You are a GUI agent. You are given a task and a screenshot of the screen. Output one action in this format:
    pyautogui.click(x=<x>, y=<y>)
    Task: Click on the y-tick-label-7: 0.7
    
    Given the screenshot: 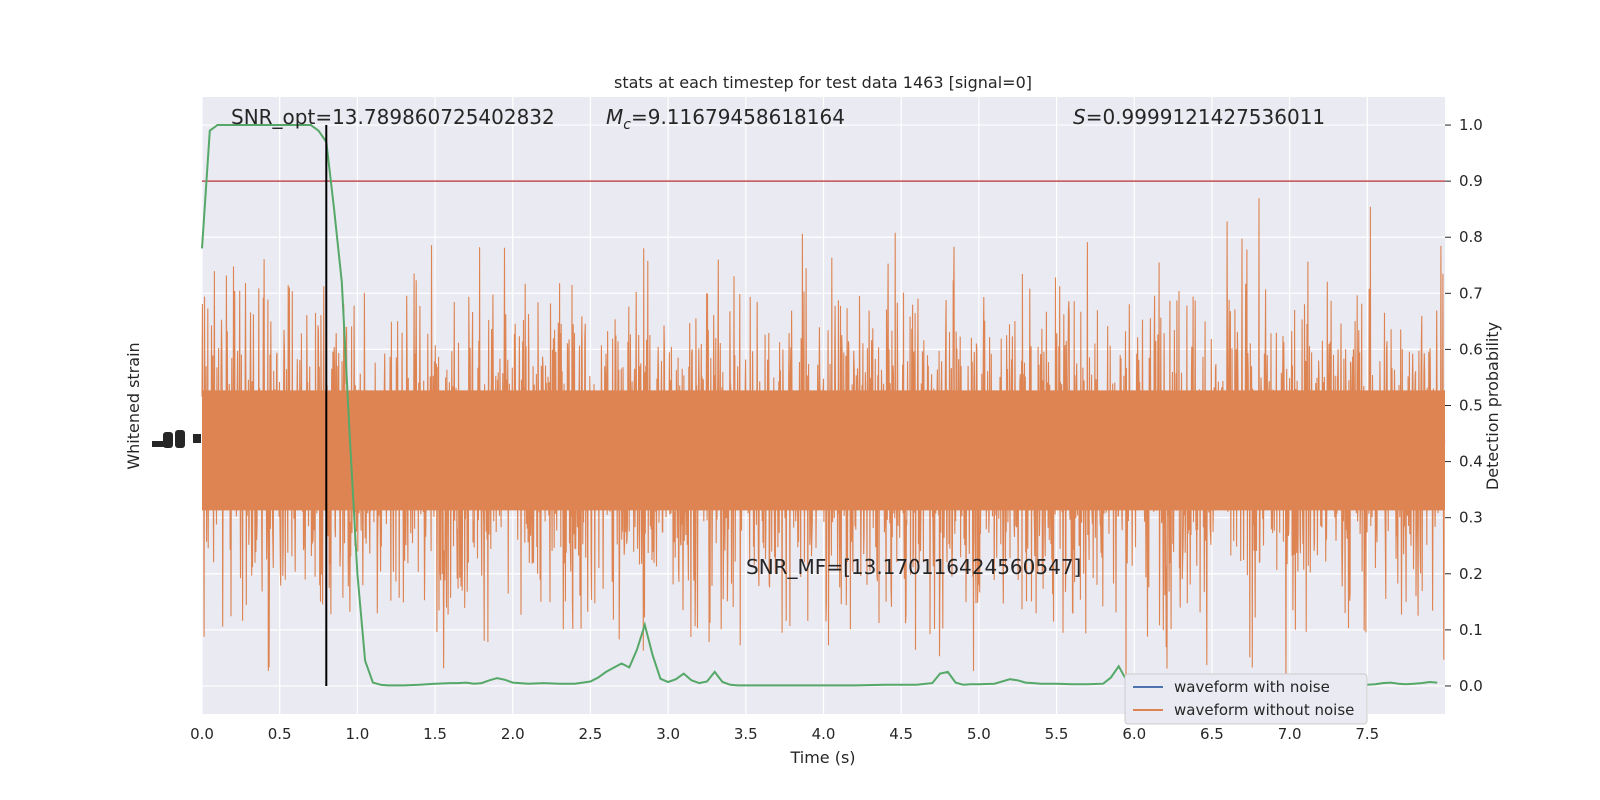 What is the action you would take?
    pyautogui.click(x=1471, y=293)
    